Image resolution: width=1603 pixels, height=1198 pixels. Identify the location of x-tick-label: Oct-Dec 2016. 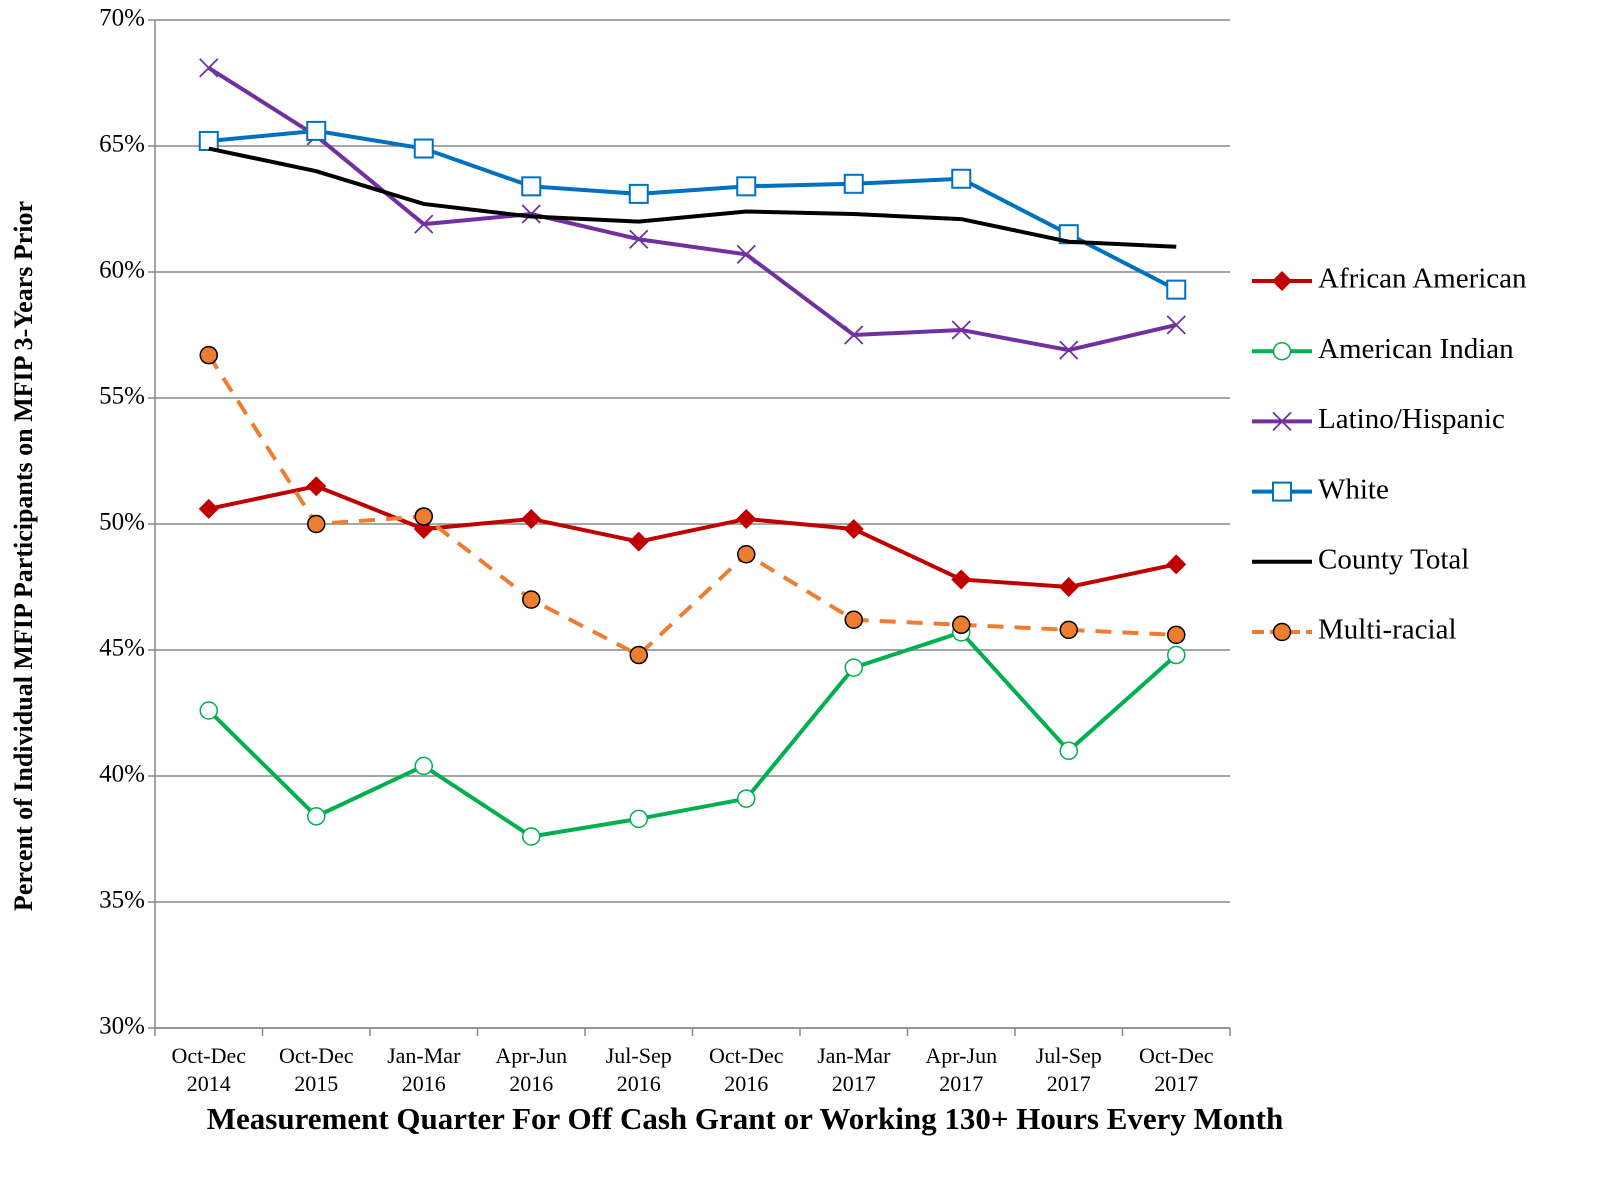
(746, 1069).